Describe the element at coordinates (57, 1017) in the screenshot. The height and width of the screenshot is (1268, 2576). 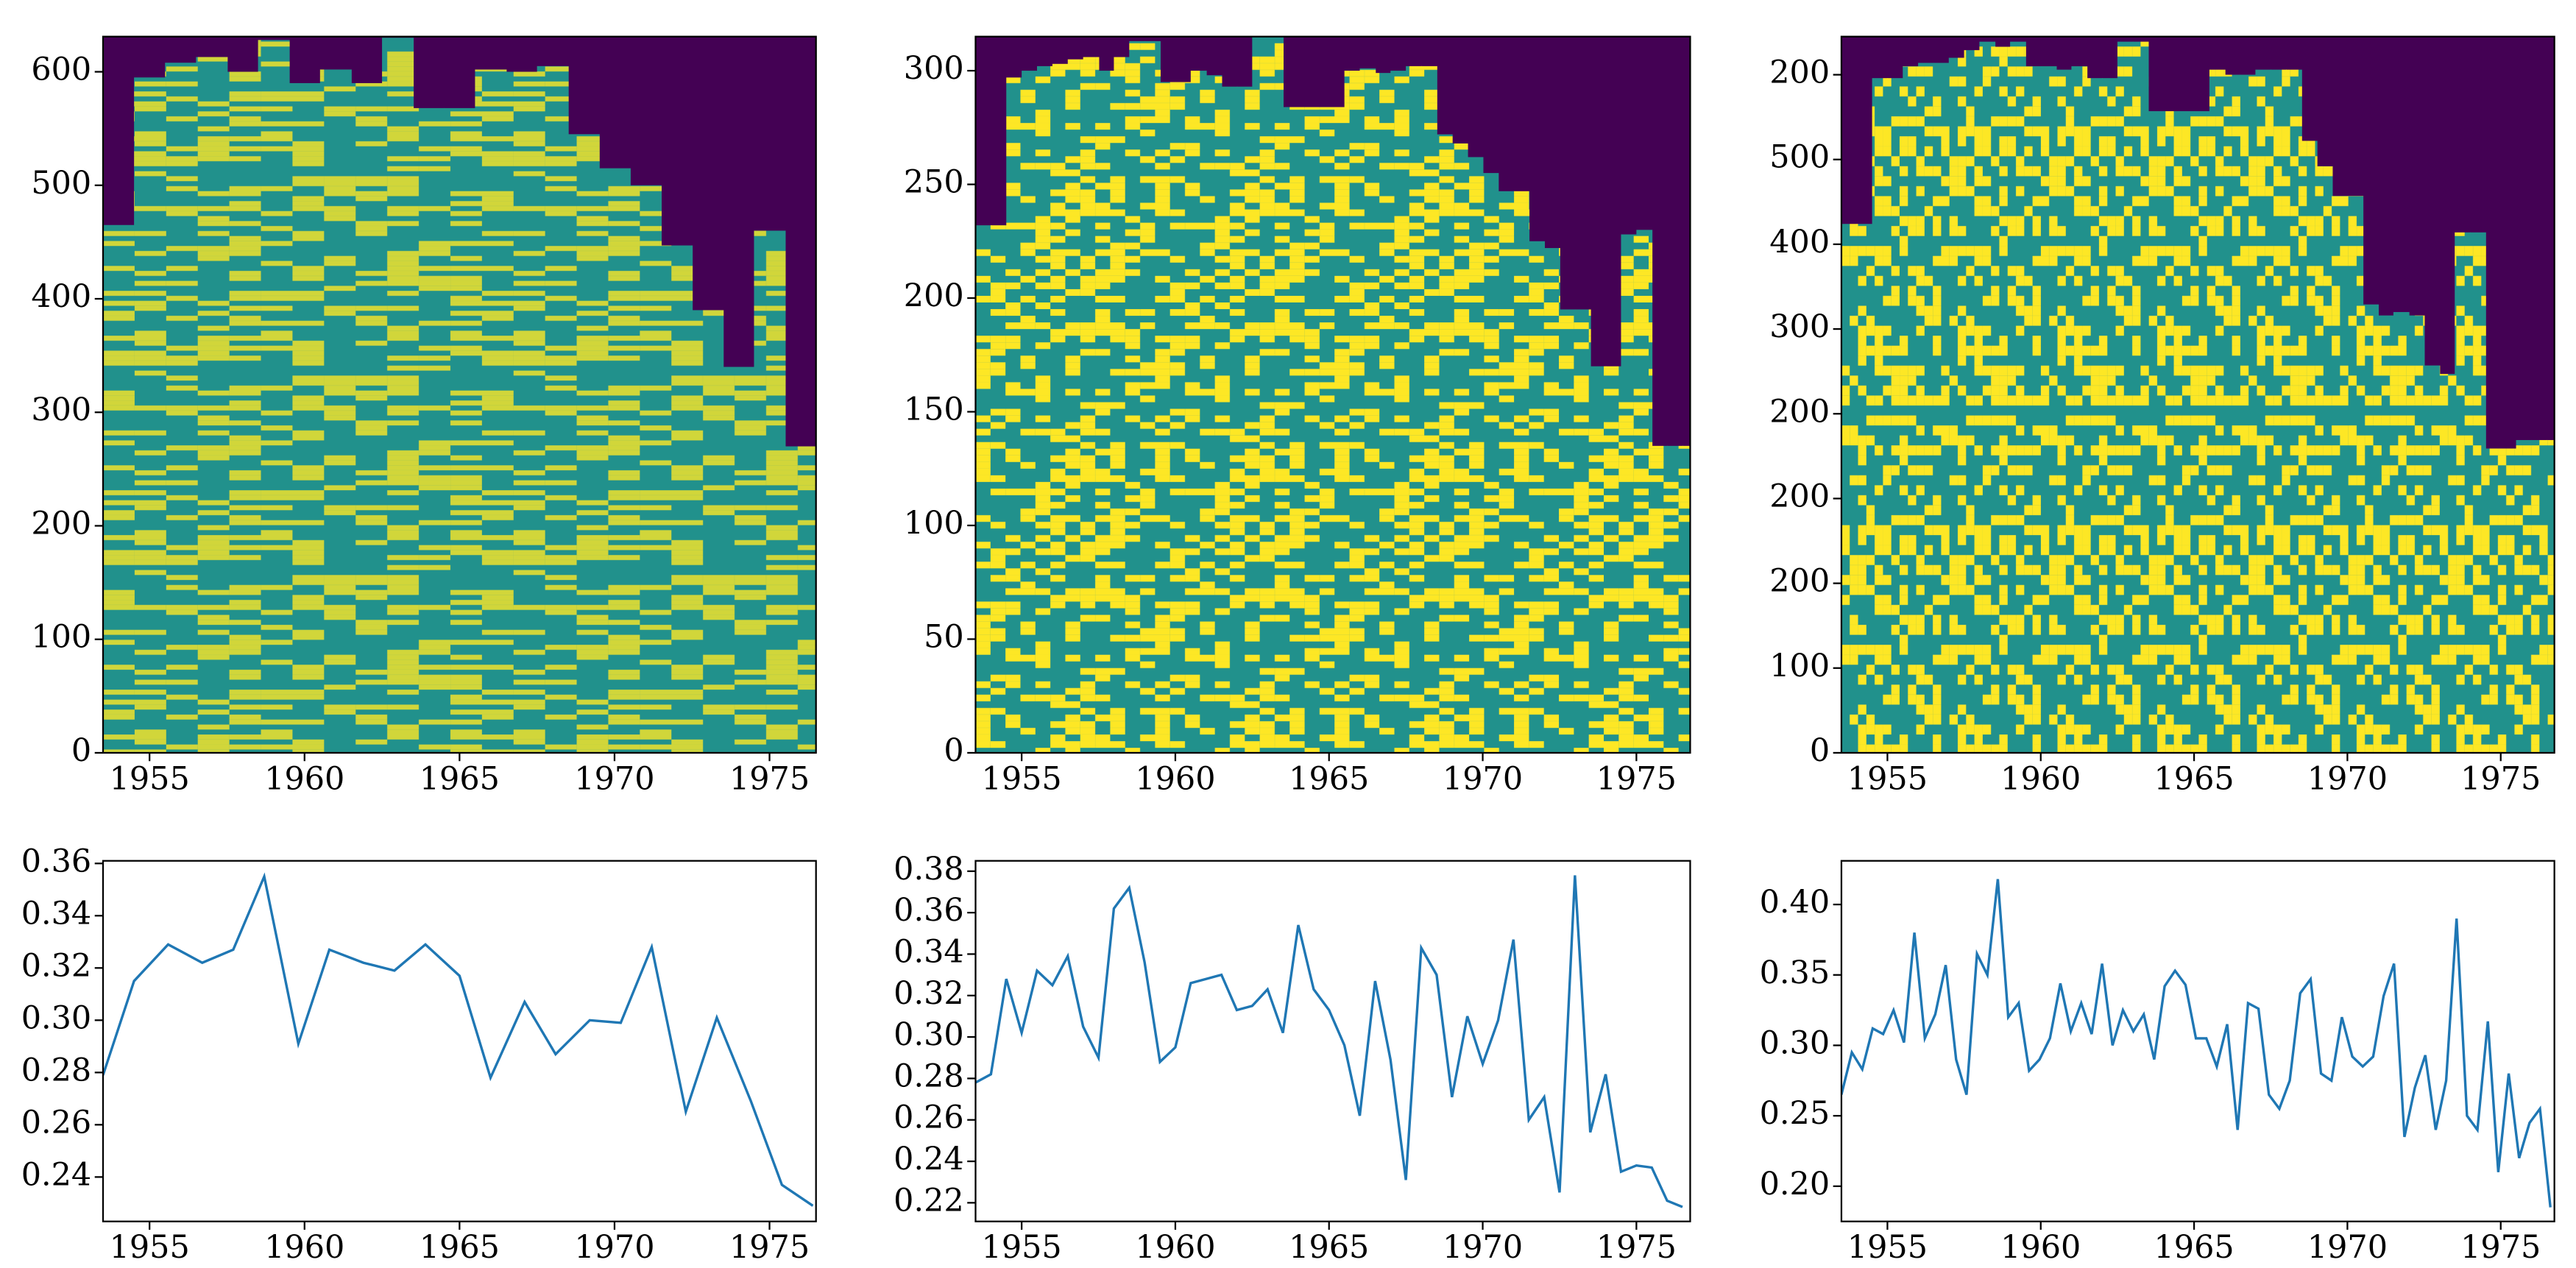
I see `y-tick-label: 0.30` at that location.